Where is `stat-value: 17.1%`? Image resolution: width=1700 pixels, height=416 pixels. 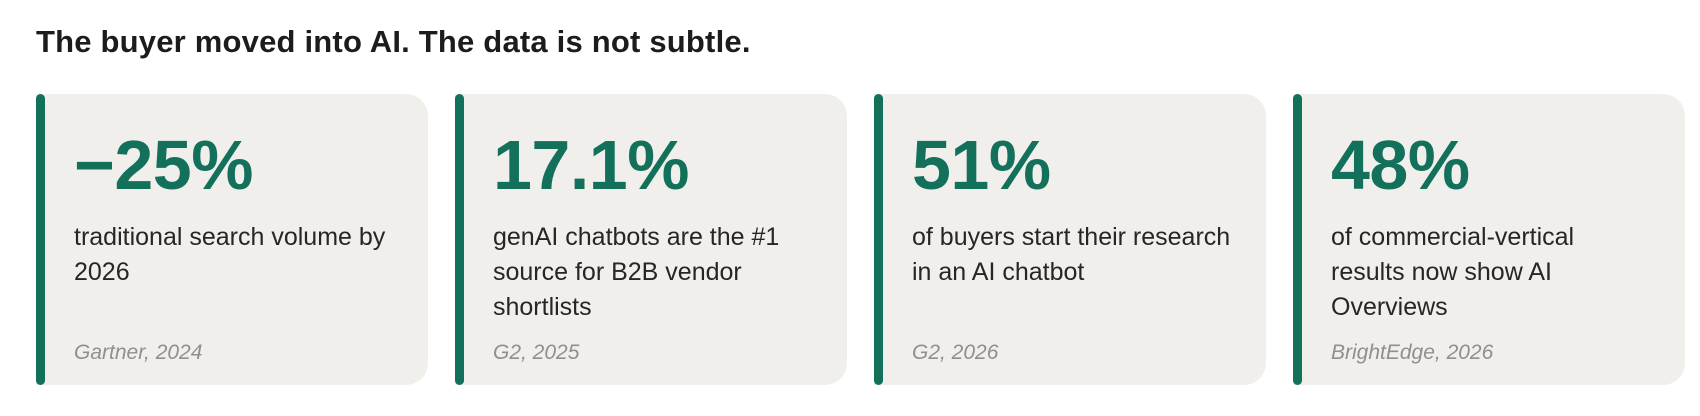
stat-value: 17.1% is located at coordinates (591, 165).